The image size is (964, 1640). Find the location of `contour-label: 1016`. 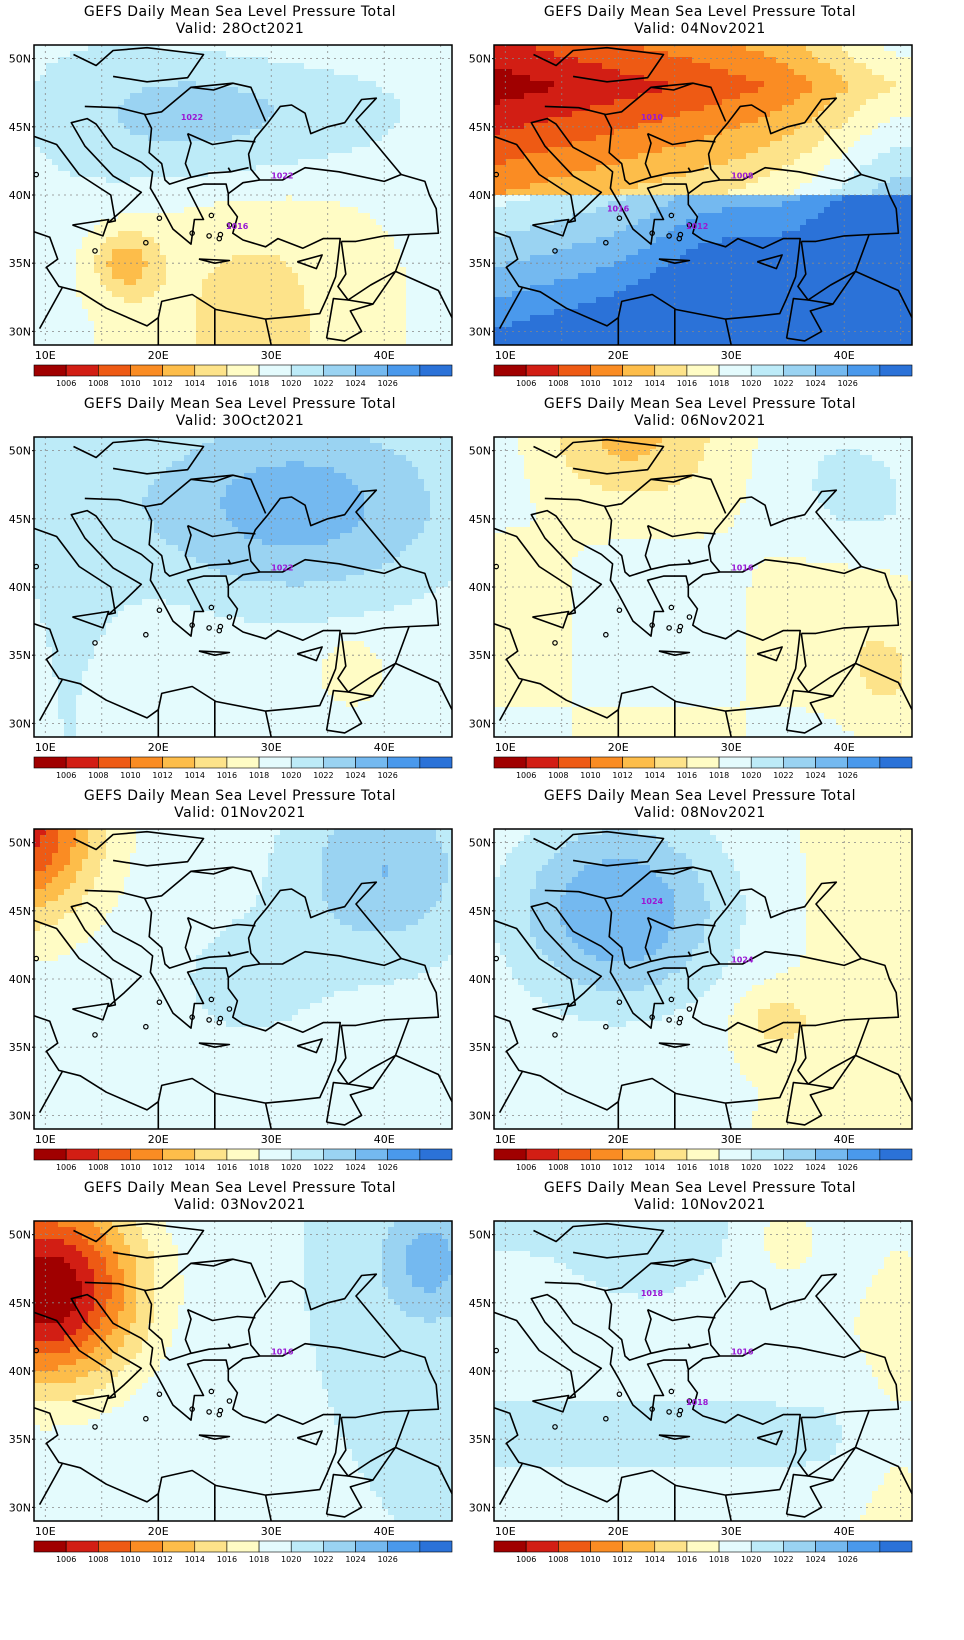

contour-label: 1016 is located at coordinates (742, 1352).